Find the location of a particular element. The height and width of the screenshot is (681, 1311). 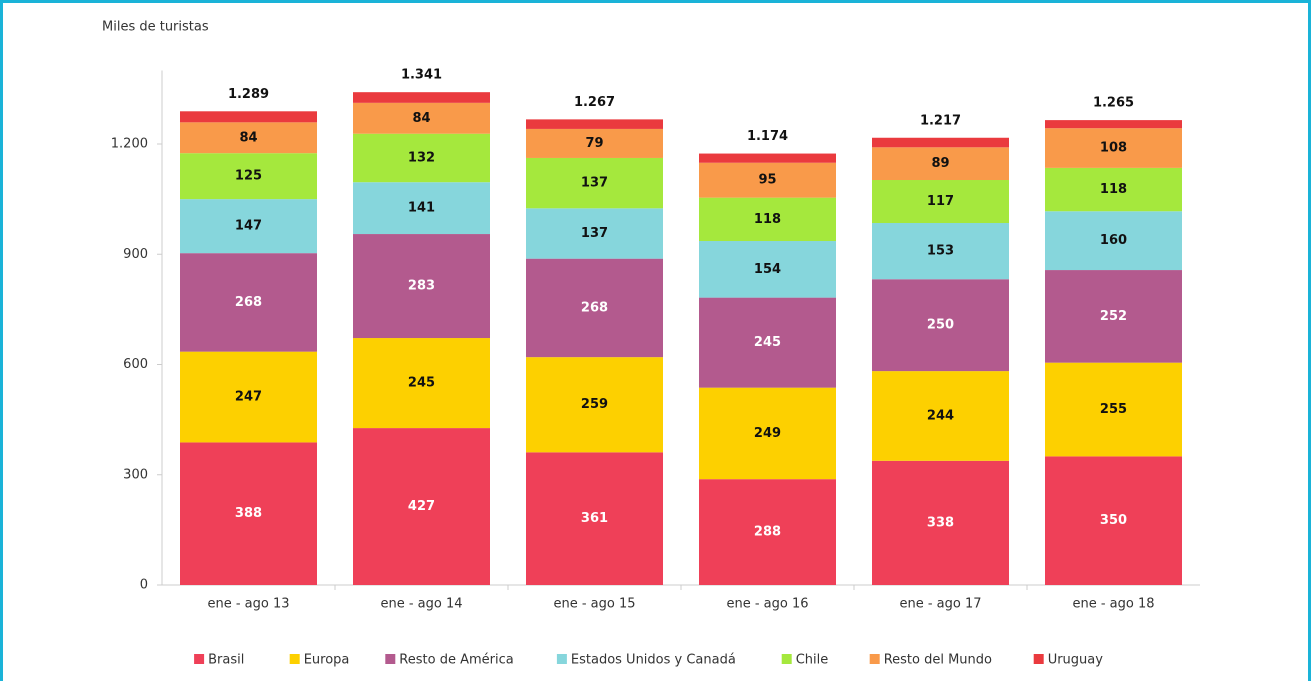

data-label: 108 is located at coordinates (1113, 148).